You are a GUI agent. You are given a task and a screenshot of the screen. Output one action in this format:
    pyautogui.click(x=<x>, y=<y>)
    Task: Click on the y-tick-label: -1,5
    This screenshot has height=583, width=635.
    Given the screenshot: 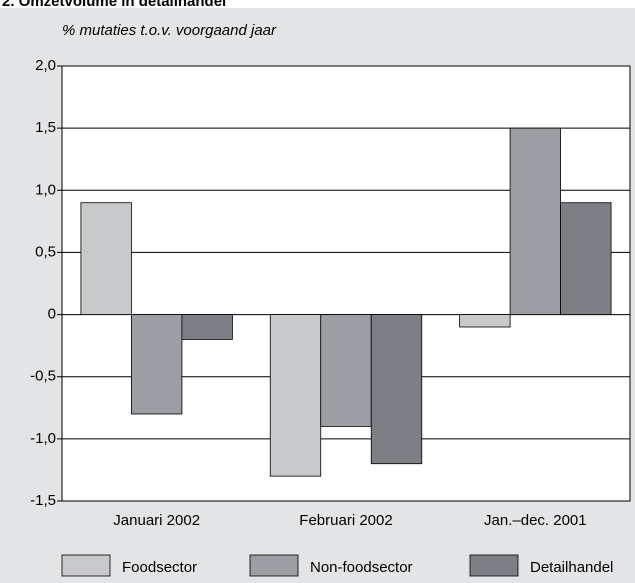 What is the action you would take?
    pyautogui.click(x=43, y=500)
    